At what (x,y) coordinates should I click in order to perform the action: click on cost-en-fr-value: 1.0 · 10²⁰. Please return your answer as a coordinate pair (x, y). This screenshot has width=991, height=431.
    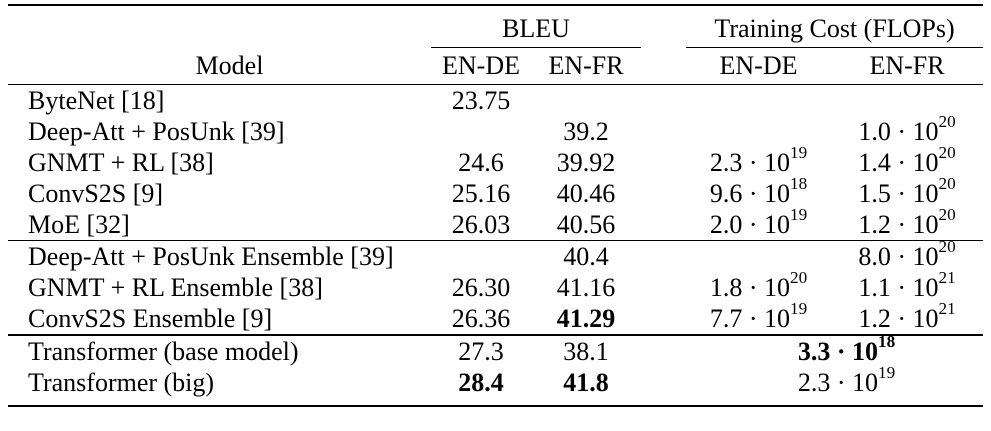
    Looking at the image, I should click on (907, 129).